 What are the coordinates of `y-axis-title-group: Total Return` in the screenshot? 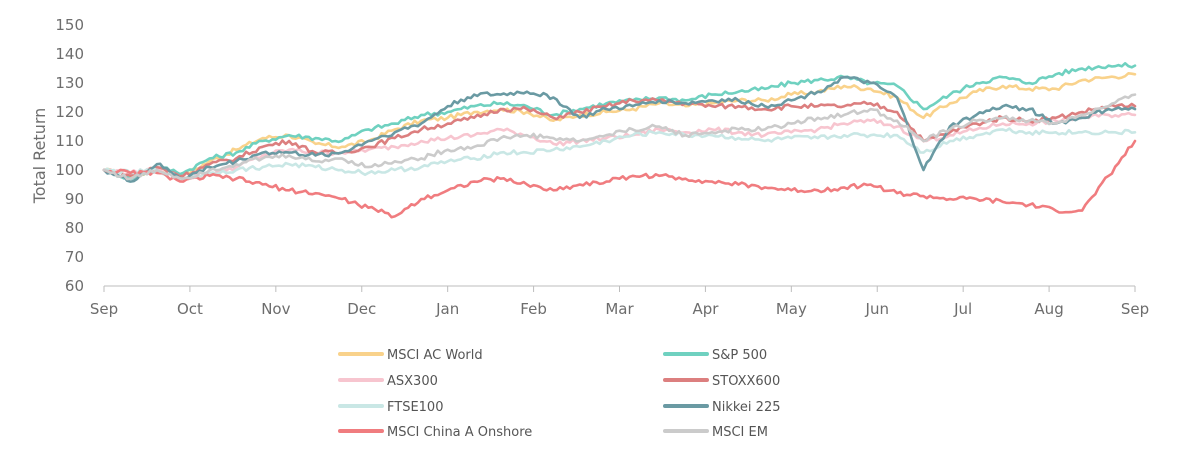 It's located at (39, 156).